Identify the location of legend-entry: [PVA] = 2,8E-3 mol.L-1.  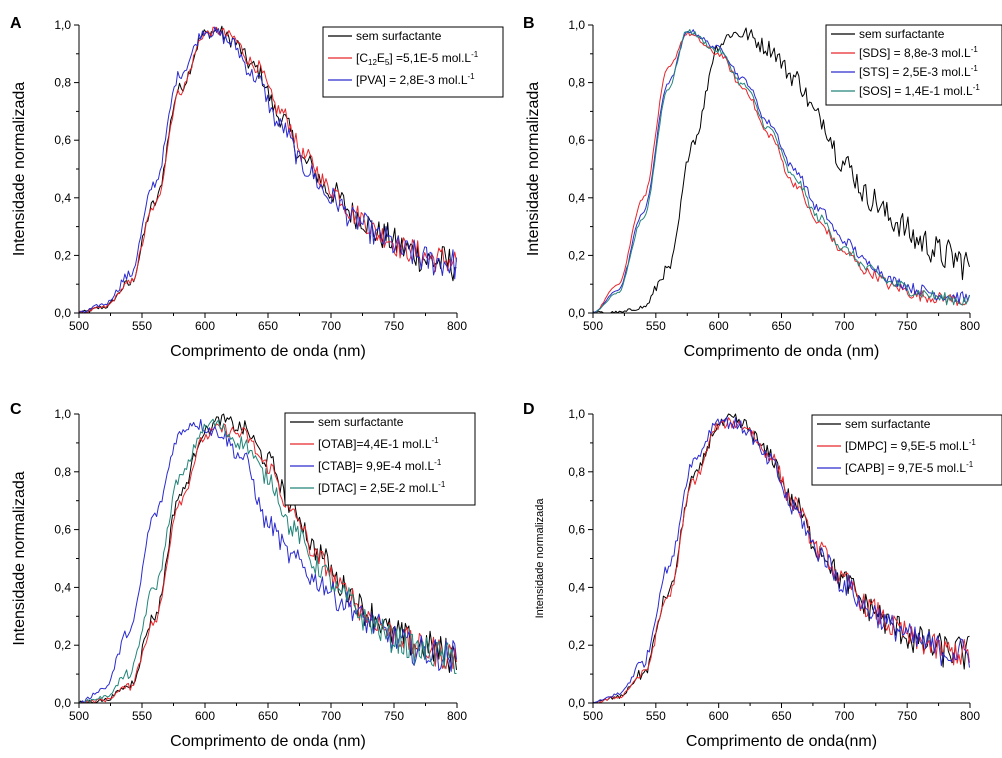
(415, 79).